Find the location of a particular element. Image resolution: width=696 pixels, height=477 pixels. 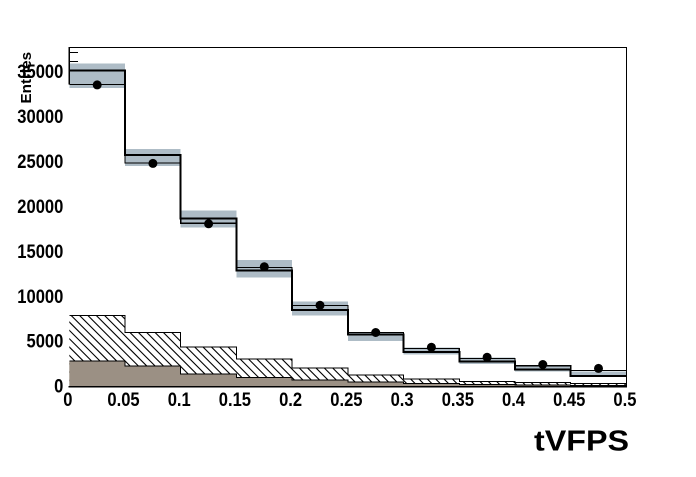

svg-text: 10000 is located at coordinates (40, 297).